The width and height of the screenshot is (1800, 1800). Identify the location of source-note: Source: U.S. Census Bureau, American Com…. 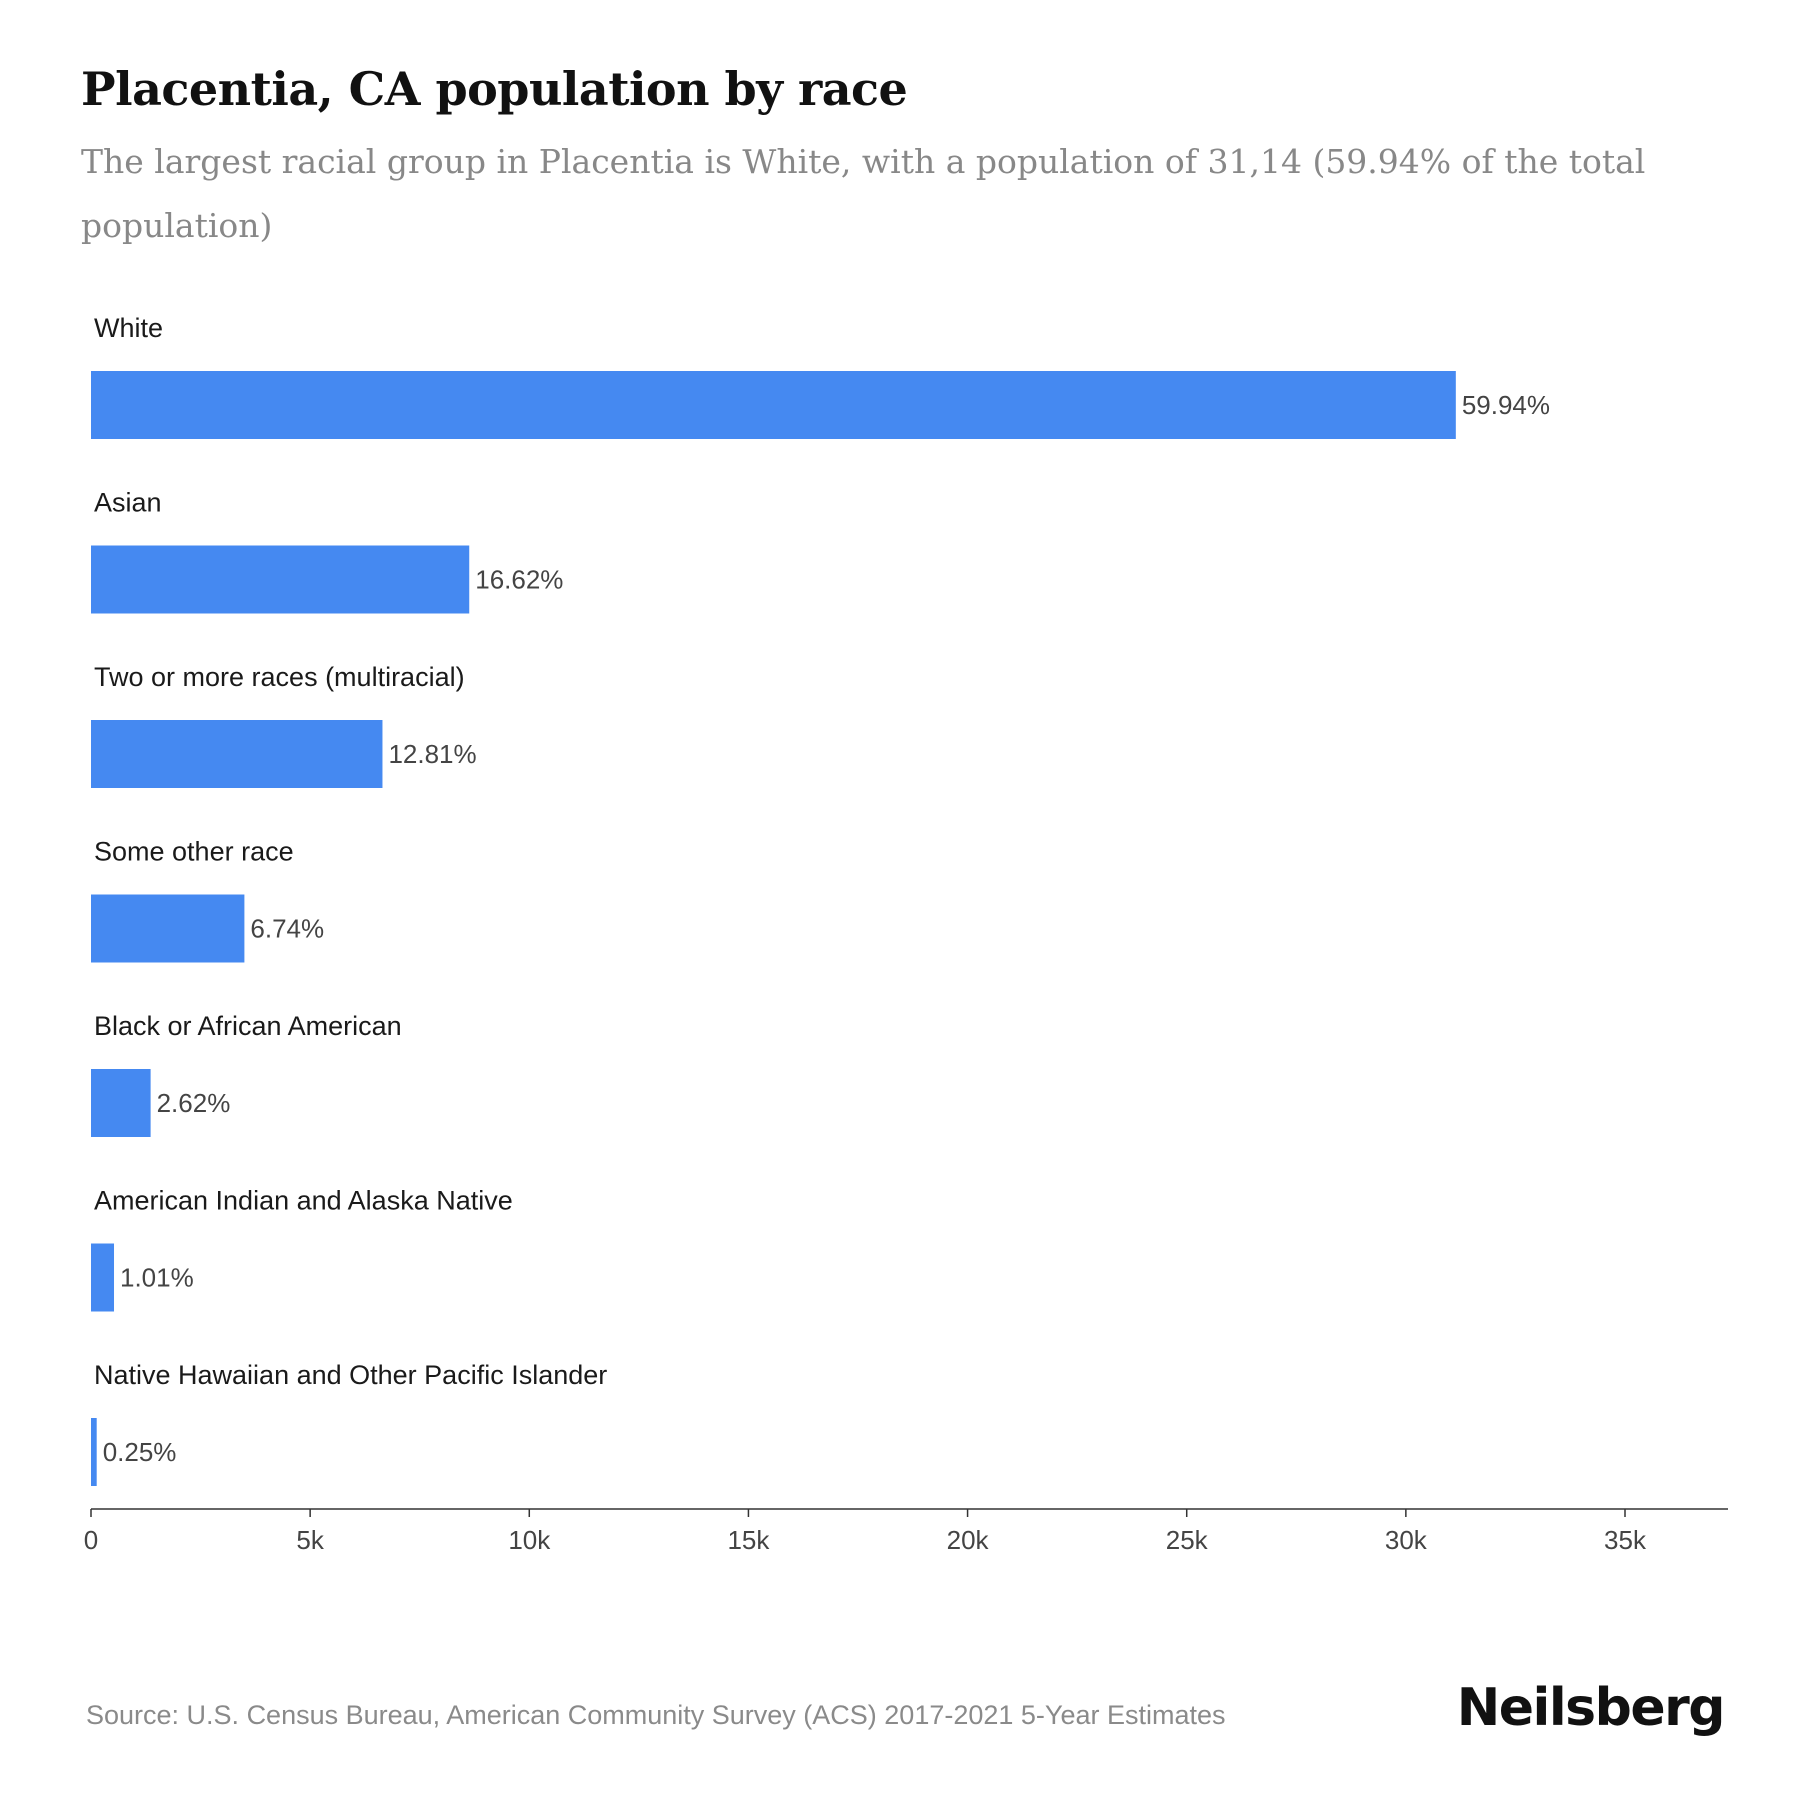
(656, 1715).